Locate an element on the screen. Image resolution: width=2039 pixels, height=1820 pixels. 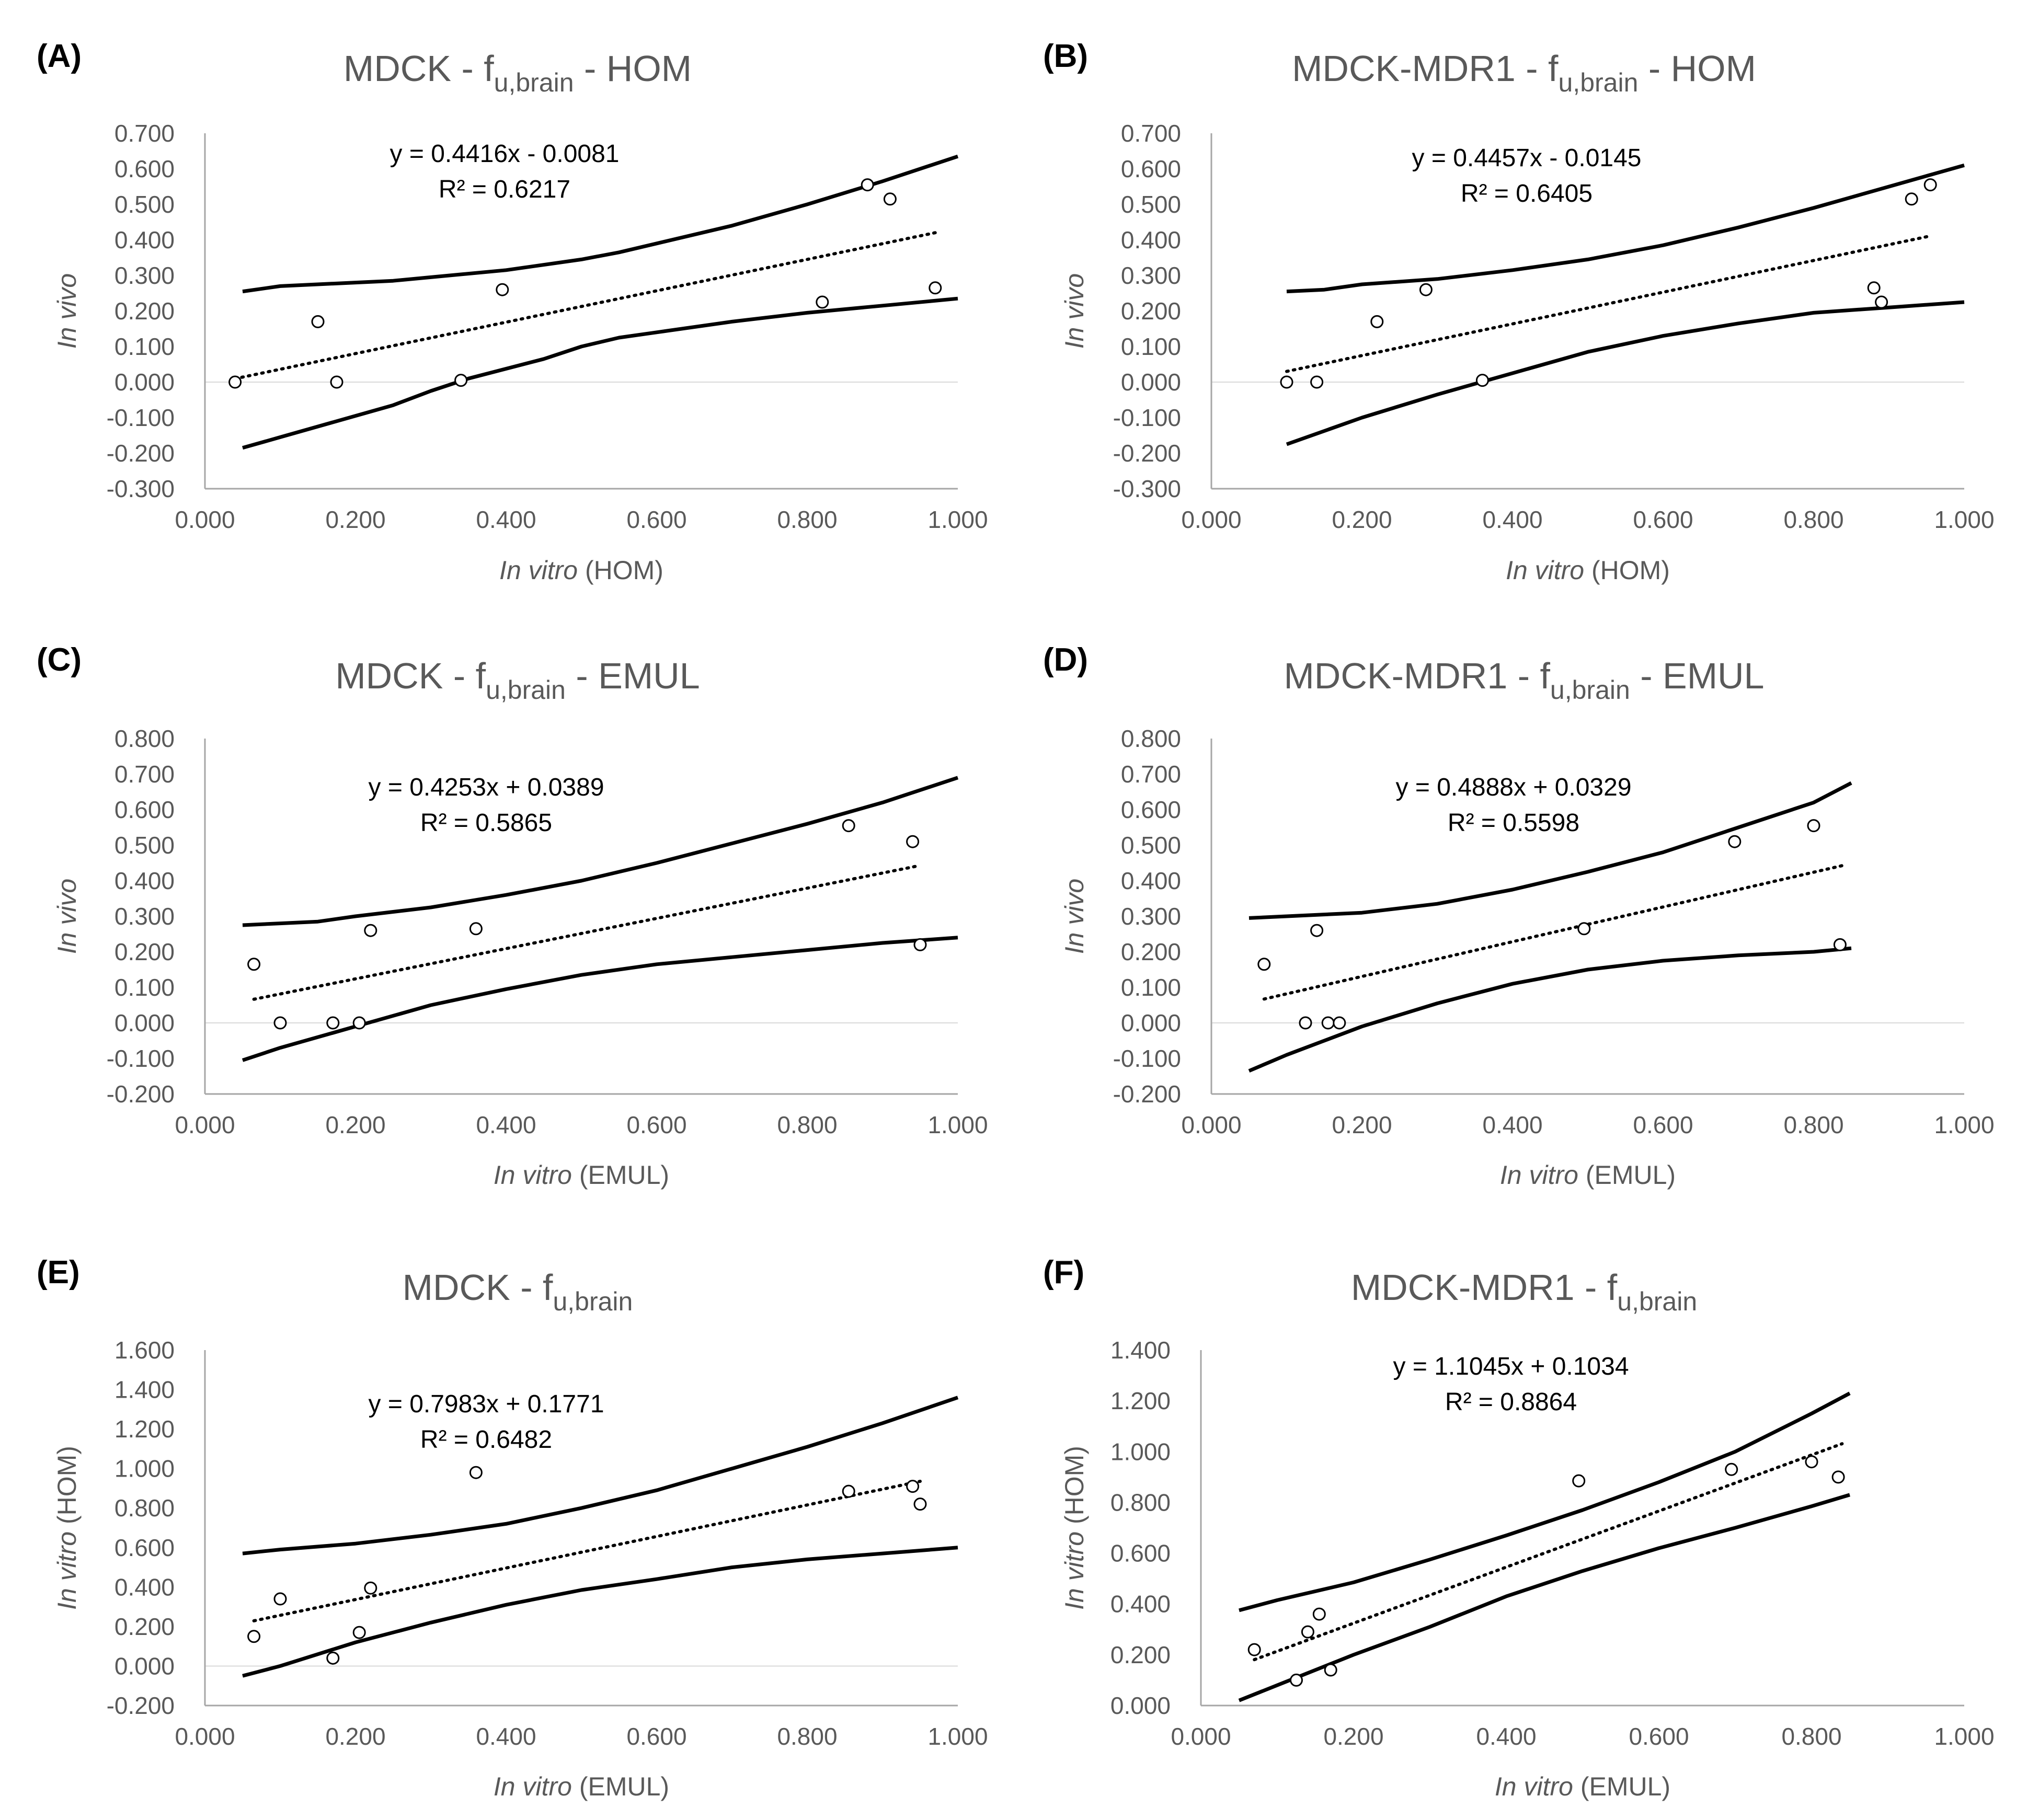
chart-title: MDCK - fu,brain - HOM is located at coordinates (517, 73).